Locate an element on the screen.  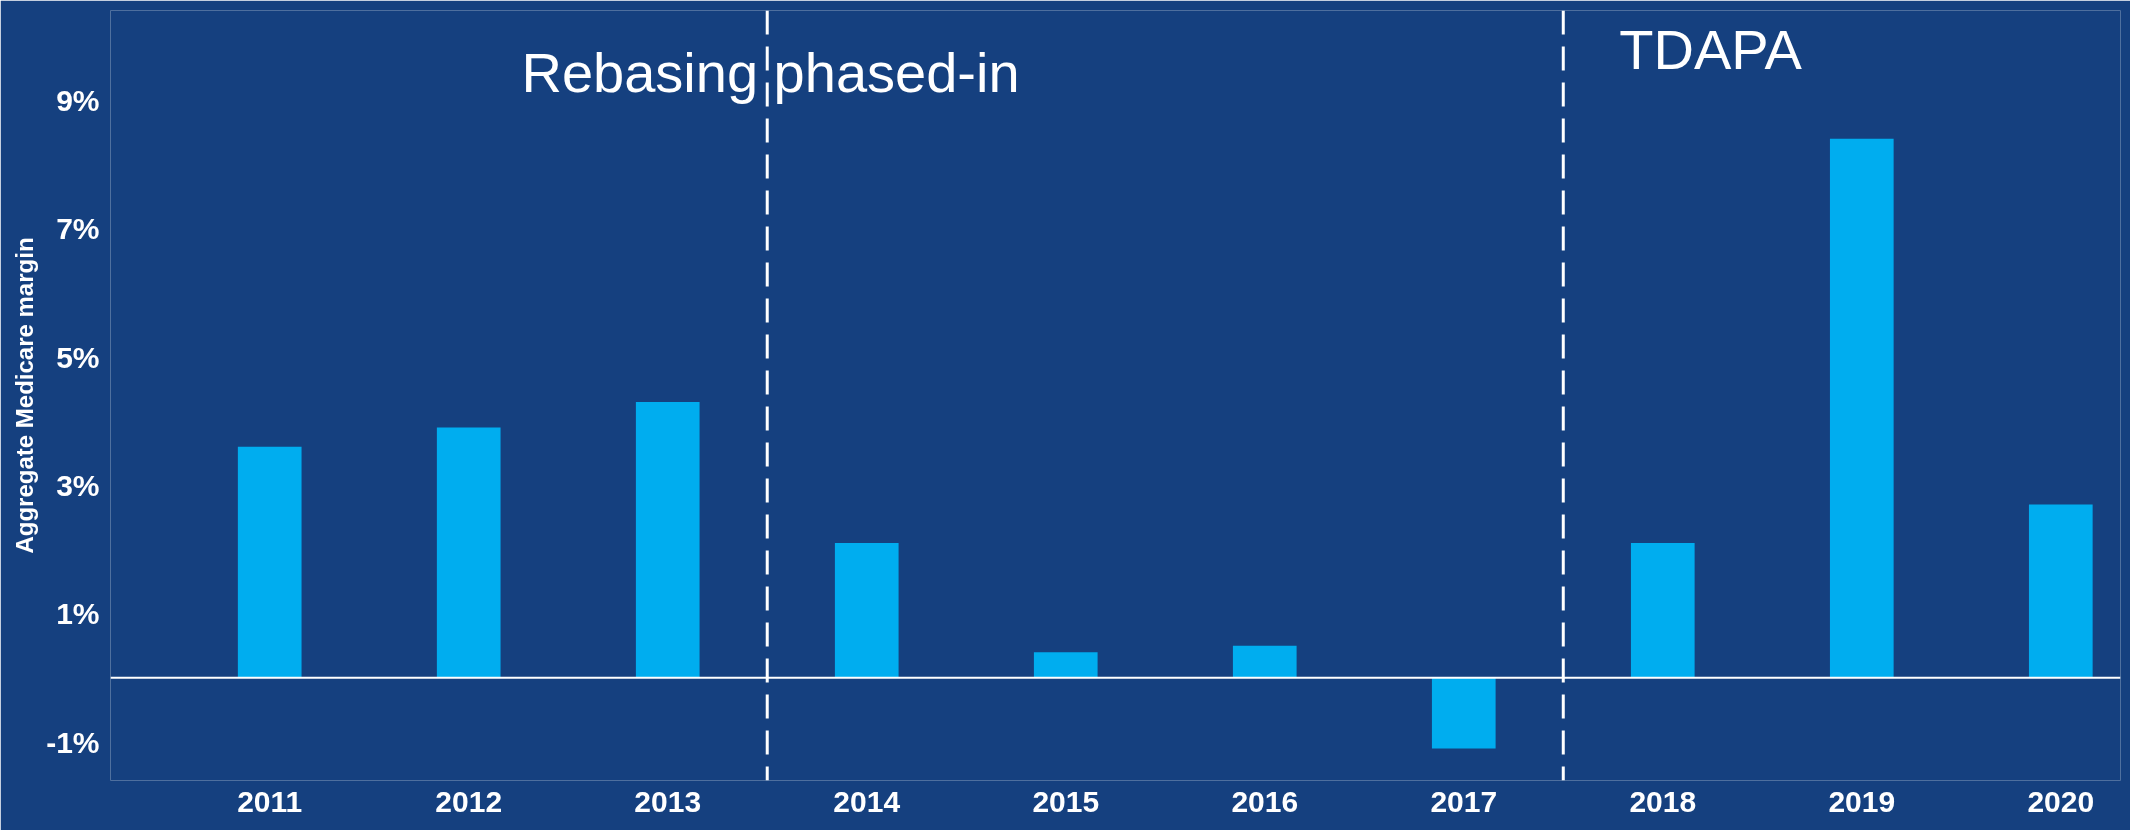
x-tick-label: 2011 is located at coordinates (270, 801).